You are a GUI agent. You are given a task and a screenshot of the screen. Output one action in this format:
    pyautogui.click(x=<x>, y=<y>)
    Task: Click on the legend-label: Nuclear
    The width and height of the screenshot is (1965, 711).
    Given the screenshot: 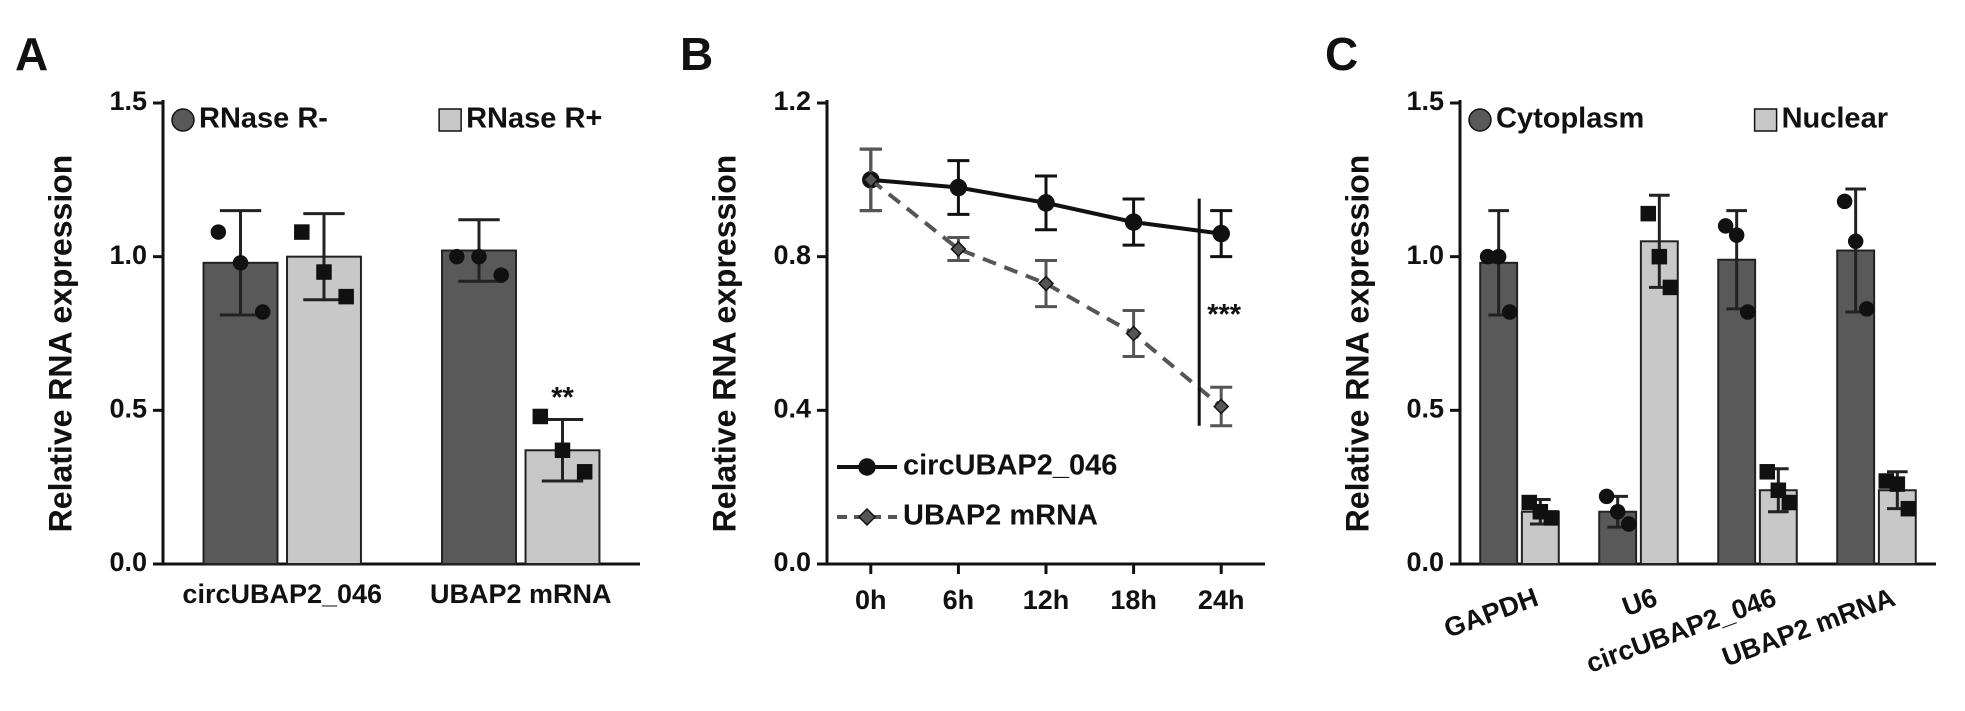 What is the action you would take?
    pyautogui.click(x=1835, y=119)
    